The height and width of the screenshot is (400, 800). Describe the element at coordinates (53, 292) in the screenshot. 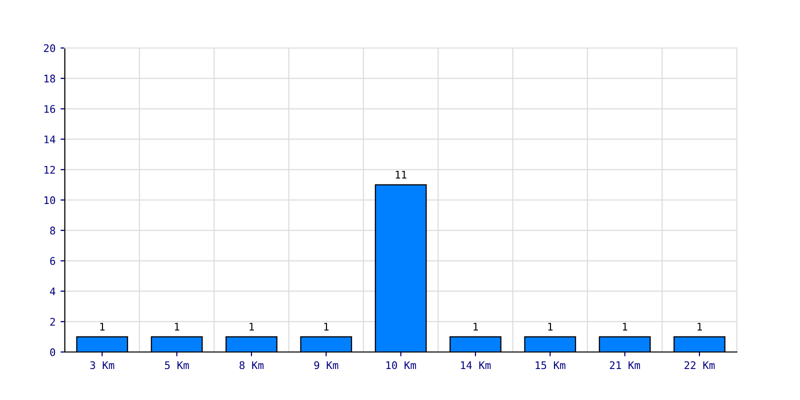

I see `y-tick-label: 4` at that location.